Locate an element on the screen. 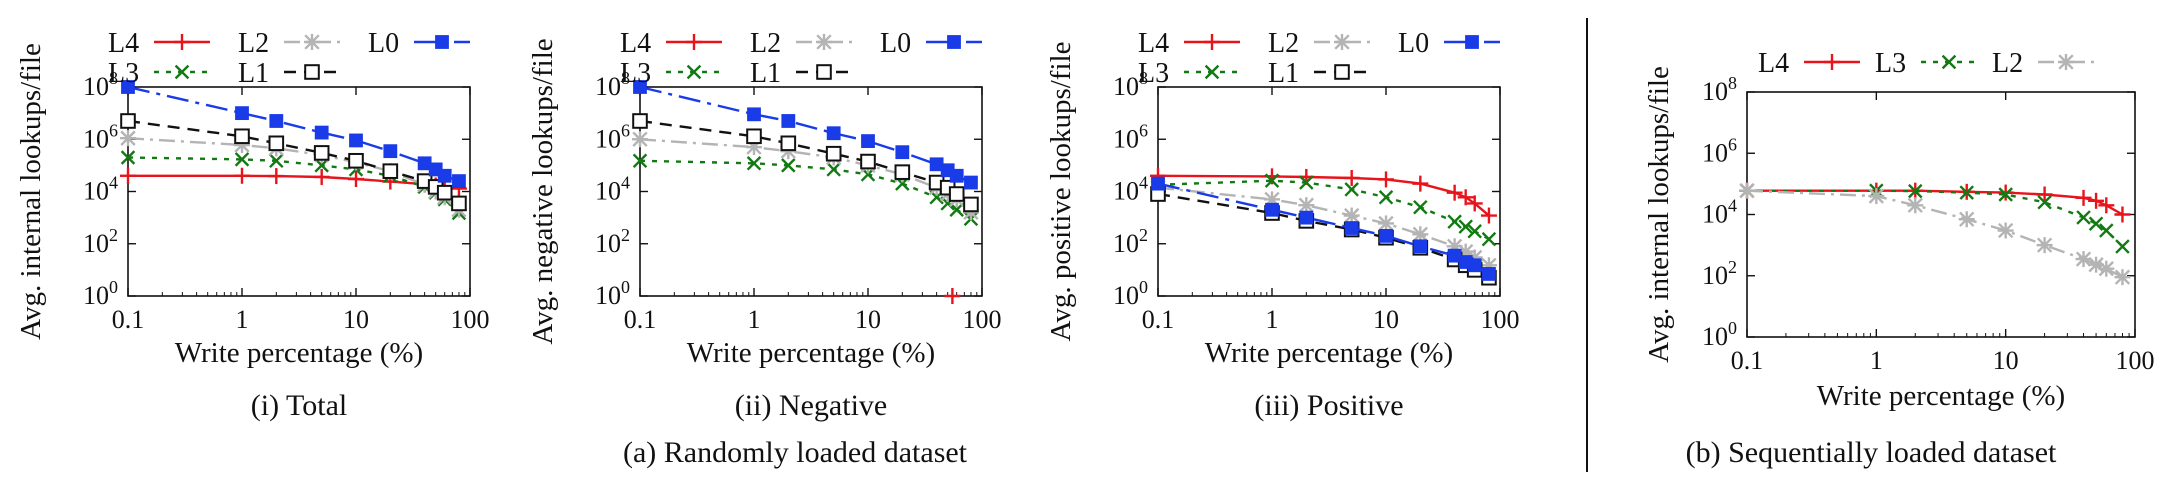  x-tick-label: 0.1 is located at coordinates (128, 319).